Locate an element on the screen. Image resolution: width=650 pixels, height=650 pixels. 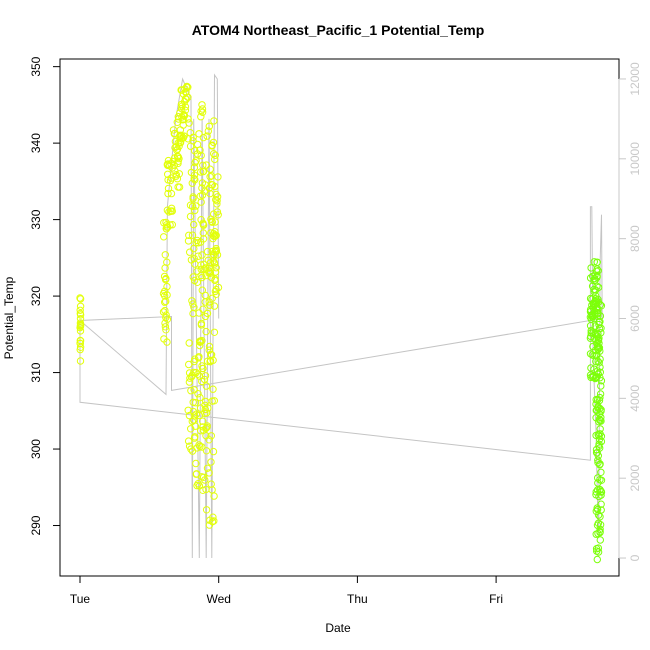
right-y-tick-label: 12000 is located at coordinates (635, 79).